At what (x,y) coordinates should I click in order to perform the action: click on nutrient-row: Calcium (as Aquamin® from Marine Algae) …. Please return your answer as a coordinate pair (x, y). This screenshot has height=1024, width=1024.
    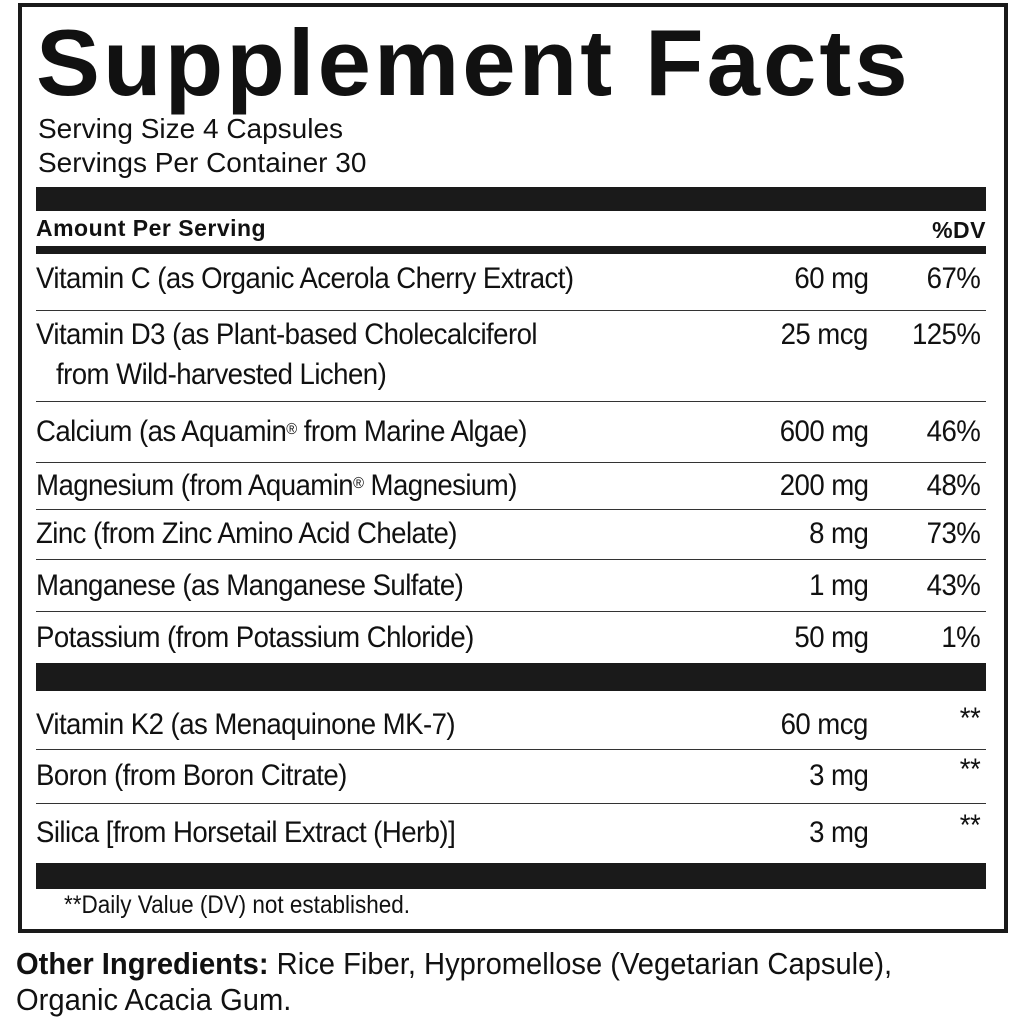
    Looking at the image, I should click on (511, 432).